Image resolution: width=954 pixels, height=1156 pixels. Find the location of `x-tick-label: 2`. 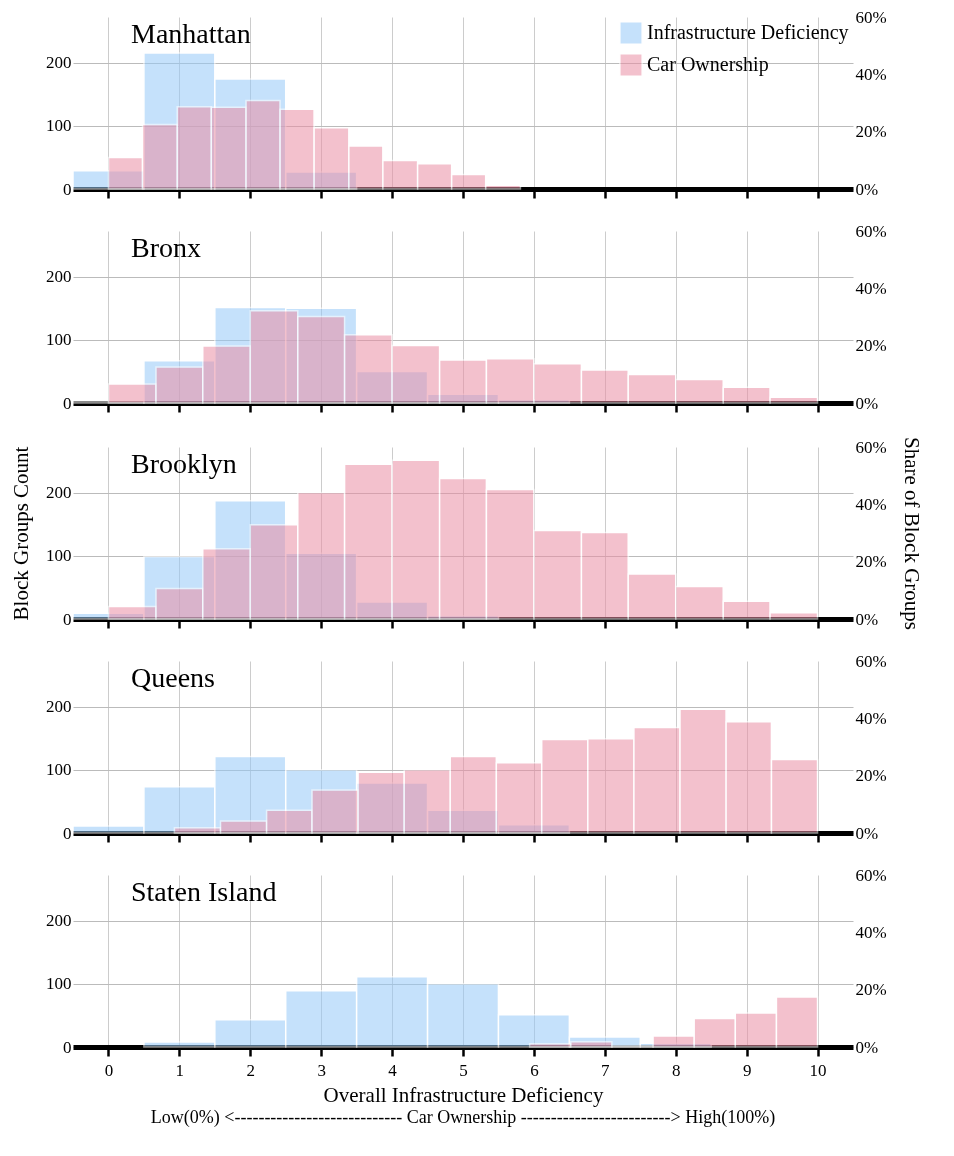

x-tick-label: 2 is located at coordinates (251, 1070).